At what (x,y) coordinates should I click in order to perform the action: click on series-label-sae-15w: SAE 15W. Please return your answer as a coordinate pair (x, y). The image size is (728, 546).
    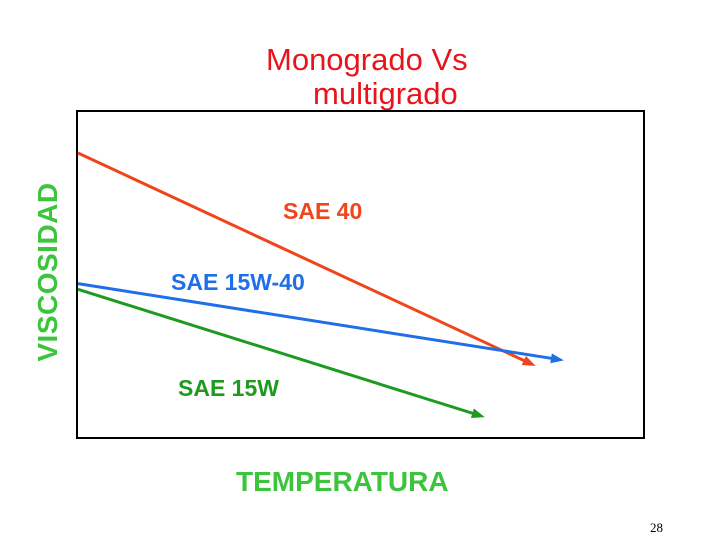
    Looking at the image, I should click on (228, 388).